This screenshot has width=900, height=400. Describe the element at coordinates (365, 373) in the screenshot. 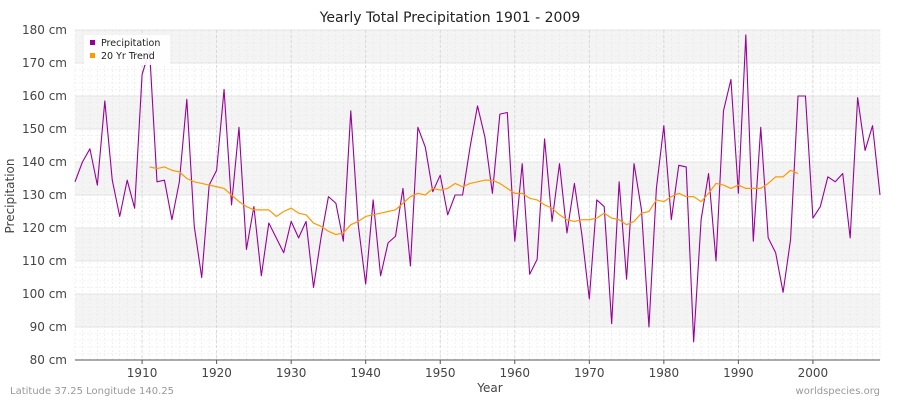

I see `x-tick-label: 1940` at that location.